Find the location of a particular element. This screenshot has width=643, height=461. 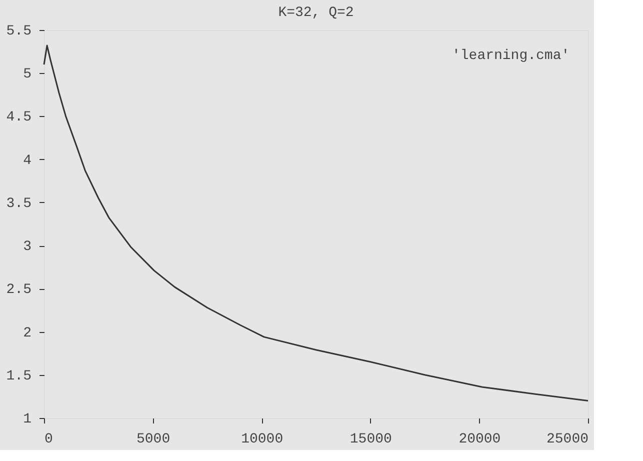

y-tick-label: 1.5 is located at coordinates (19, 376).